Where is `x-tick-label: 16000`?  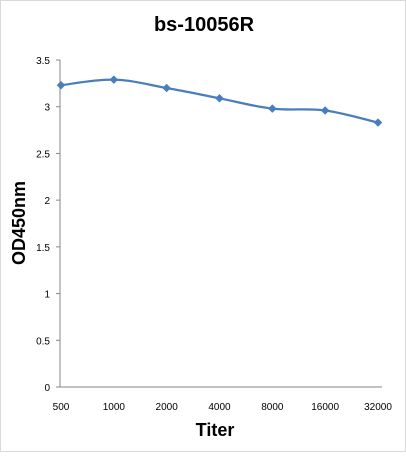
x-tick-label: 16000 is located at coordinates (325, 407).